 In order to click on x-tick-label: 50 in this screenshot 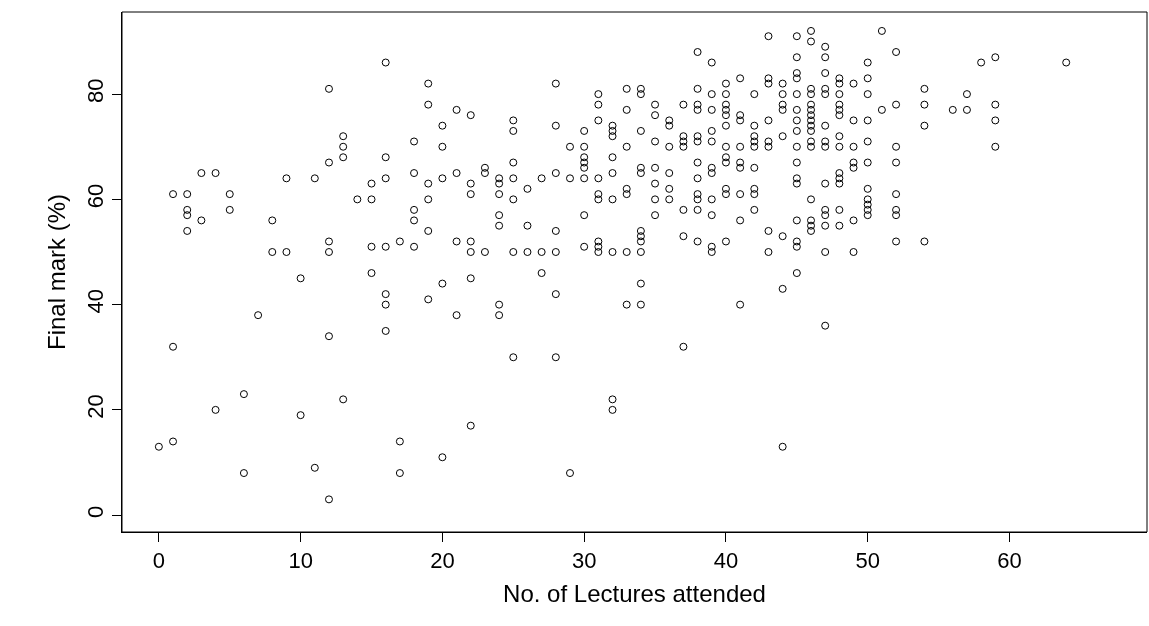, I will do `click(867, 561)`.